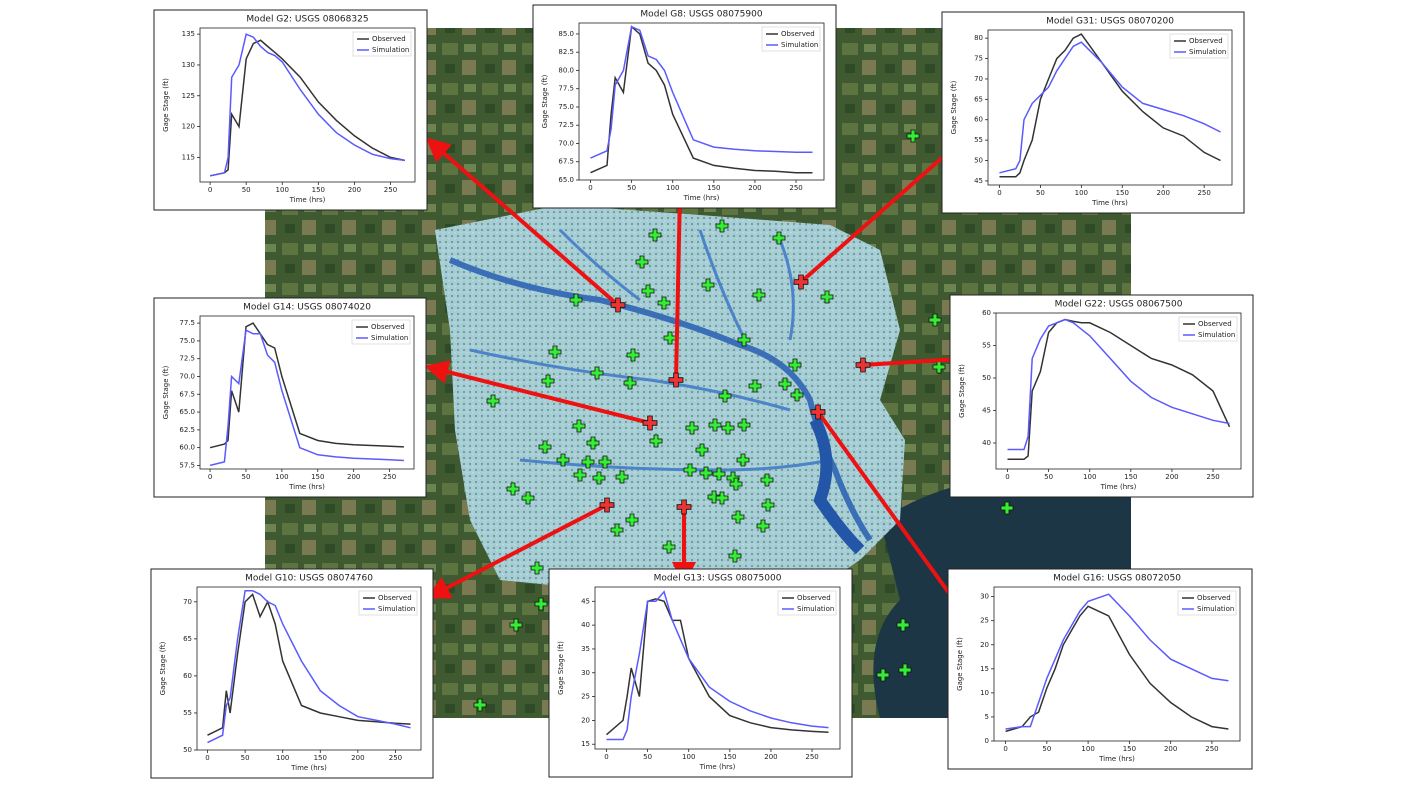 This screenshot has height=794, width=1404. I want to click on y-tick-label: 77.5, so click(566, 89).